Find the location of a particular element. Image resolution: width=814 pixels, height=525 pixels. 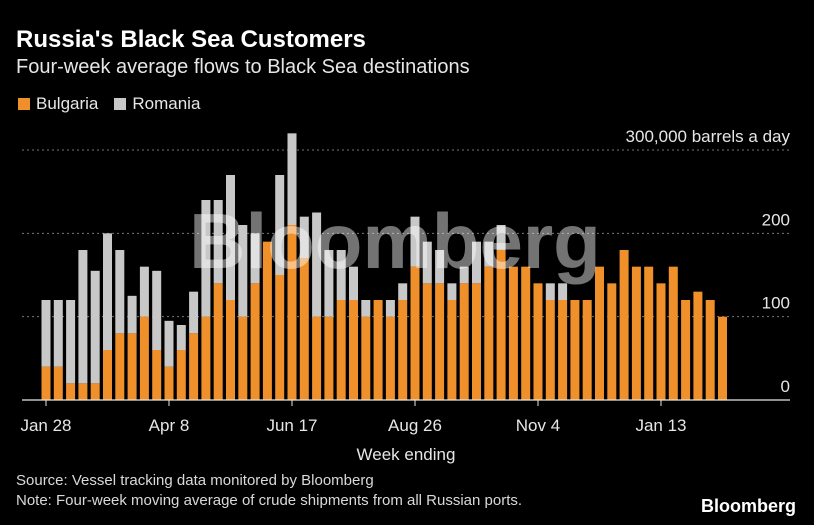

legend-swatch-bulgaria is located at coordinates (24, 104).